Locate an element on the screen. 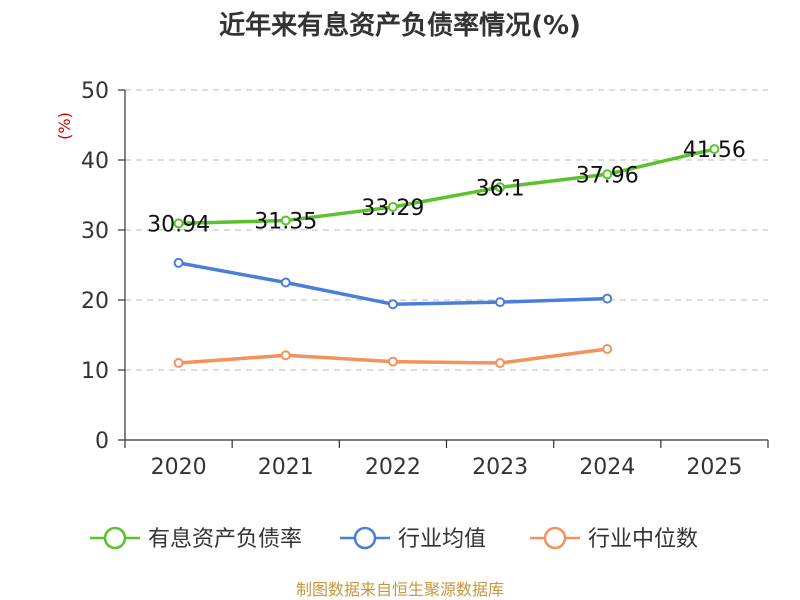 Image resolution: width=800 pixels, height=600 pixels. x-tick-label-2023: 2023 is located at coordinates (500, 467).